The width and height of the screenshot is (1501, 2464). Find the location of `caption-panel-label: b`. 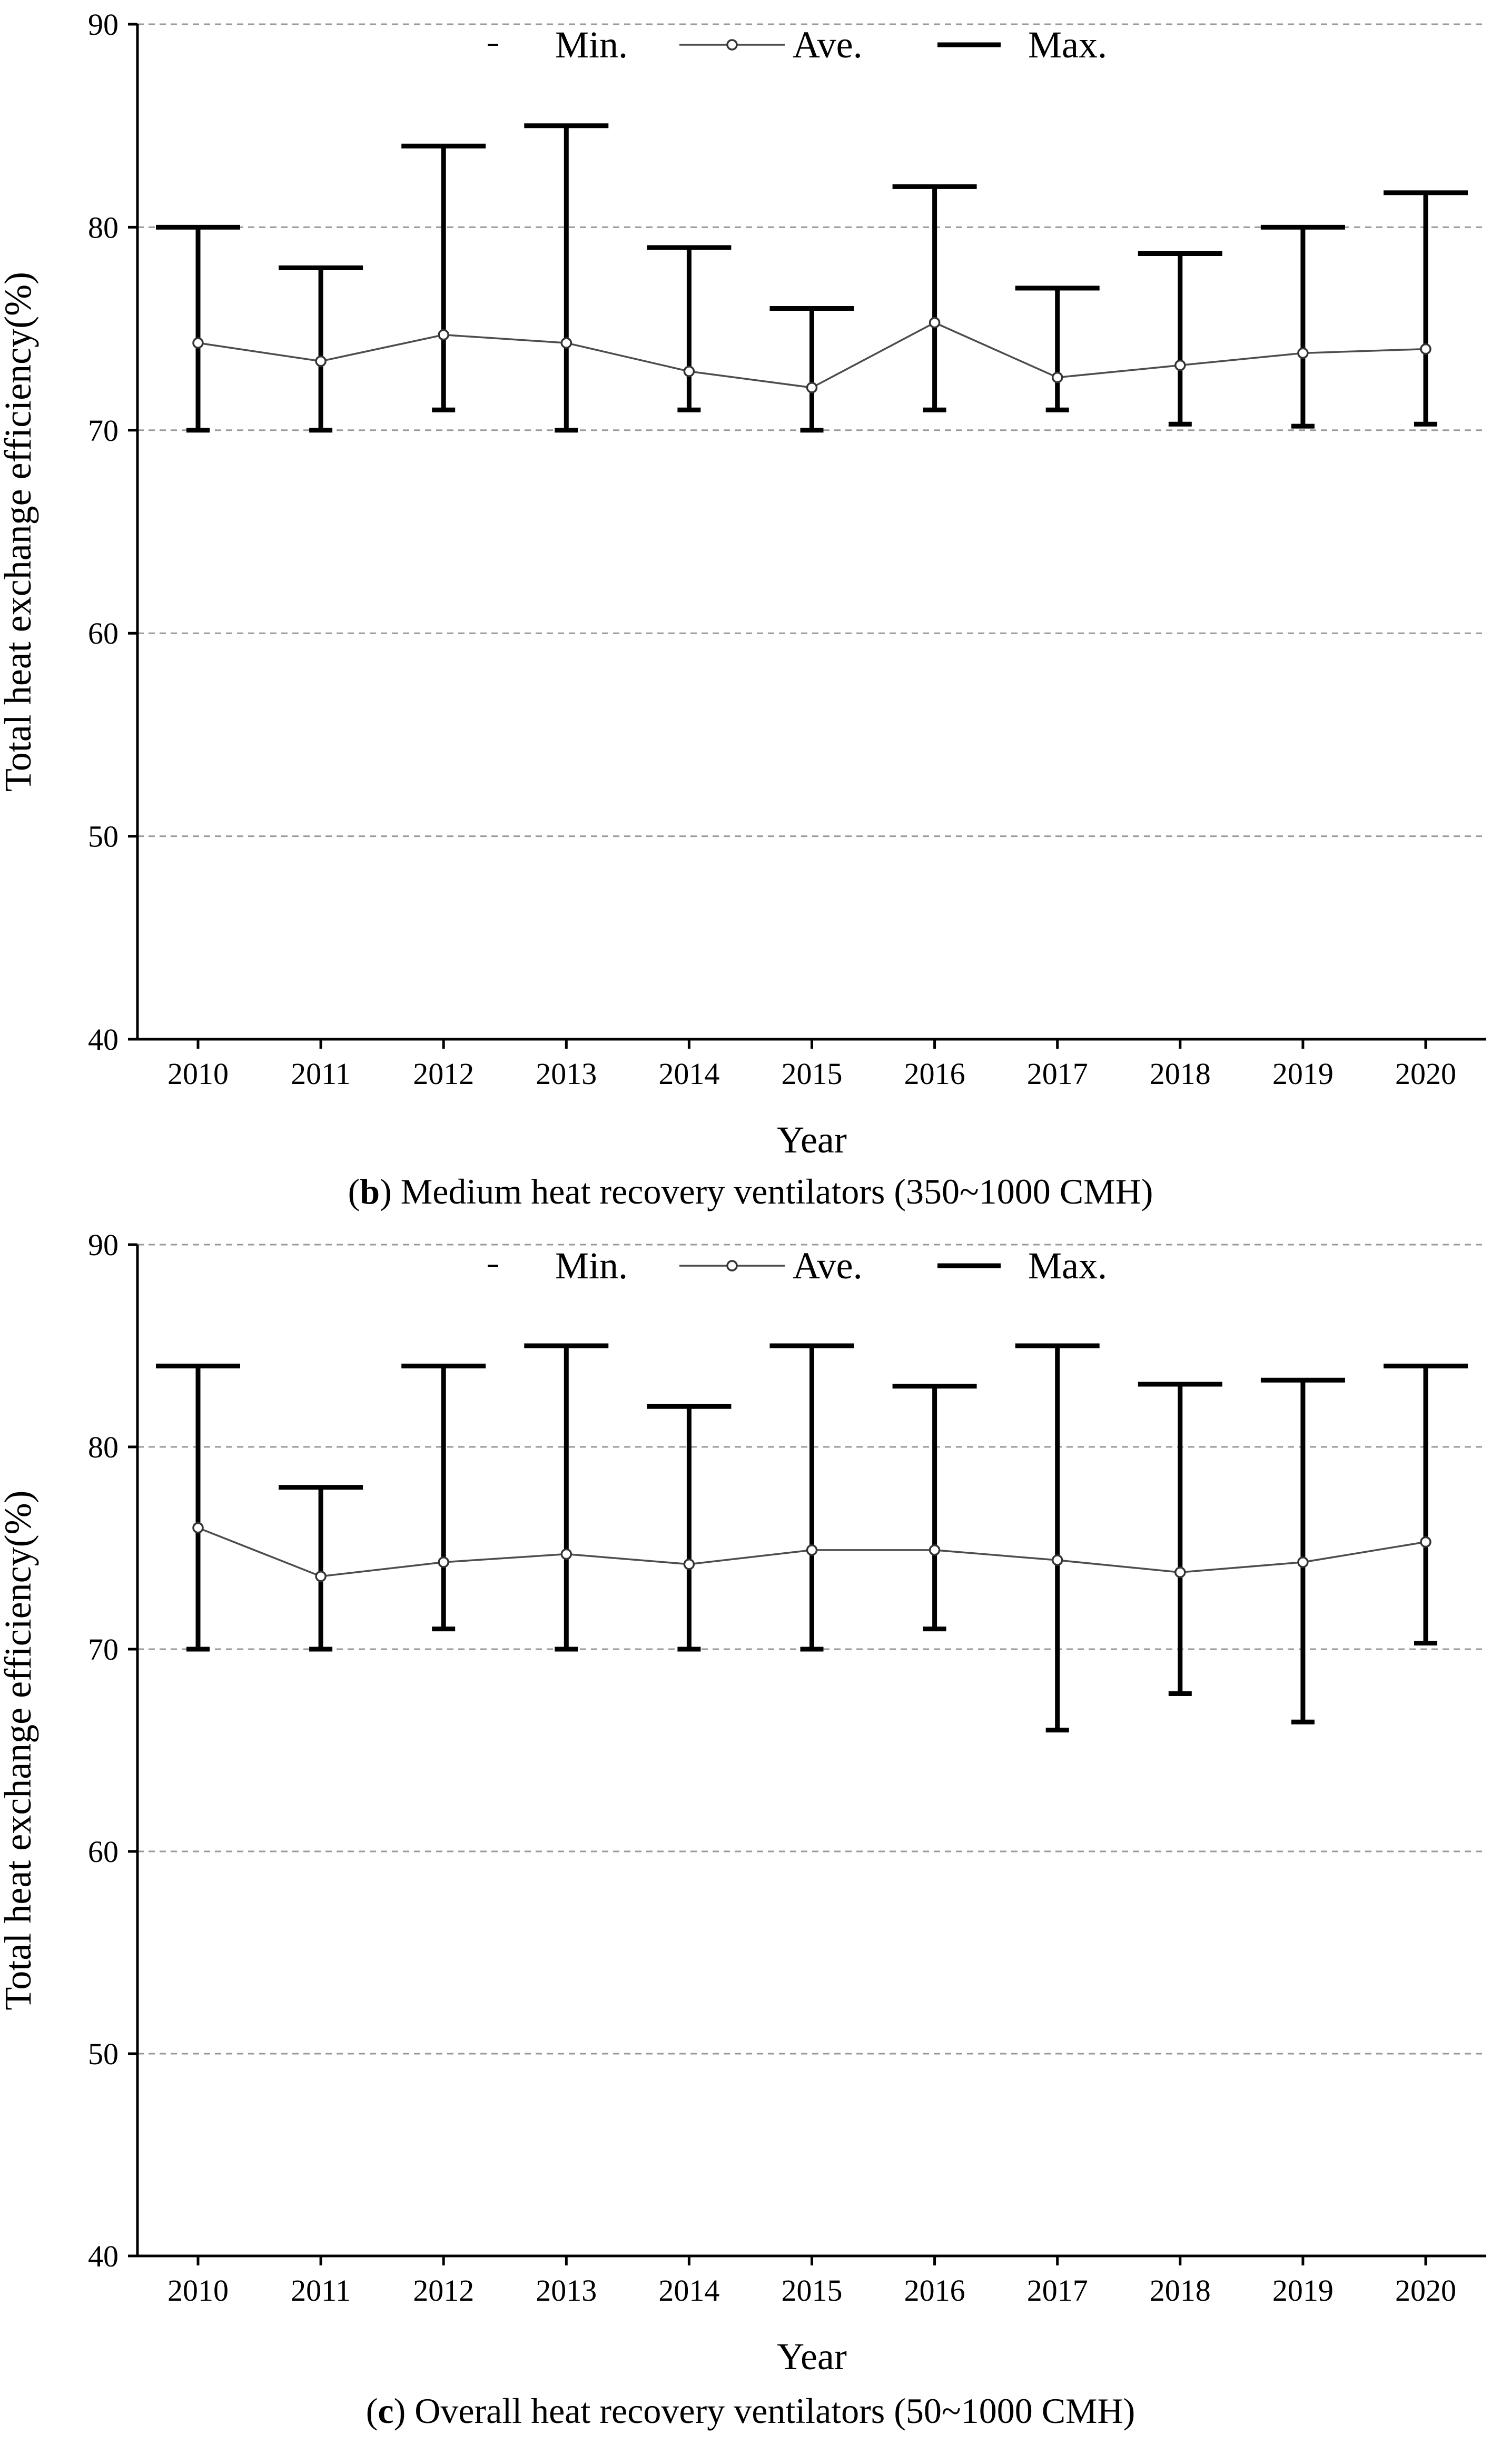

caption-panel-label: b is located at coordinates (370, 1191).